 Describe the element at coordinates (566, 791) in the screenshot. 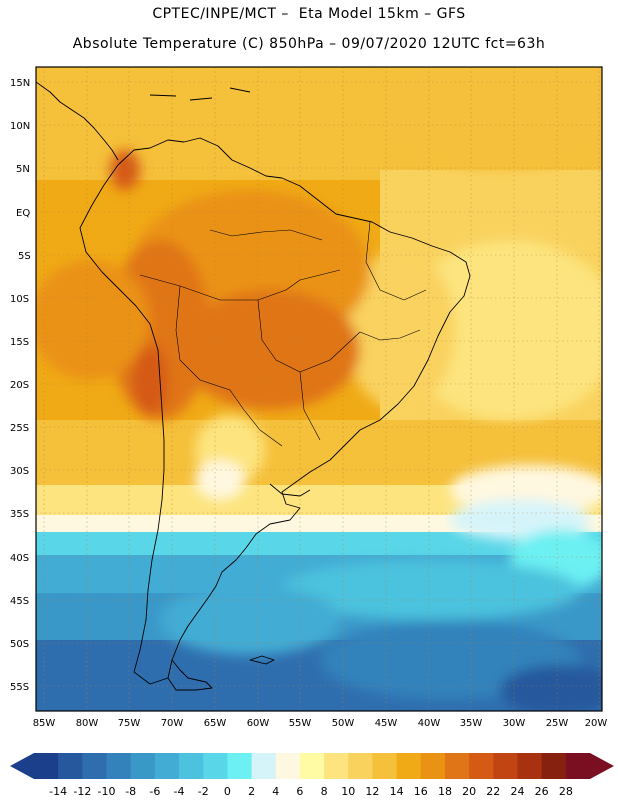

I see `colorbar-tick-label: 28` at that location.